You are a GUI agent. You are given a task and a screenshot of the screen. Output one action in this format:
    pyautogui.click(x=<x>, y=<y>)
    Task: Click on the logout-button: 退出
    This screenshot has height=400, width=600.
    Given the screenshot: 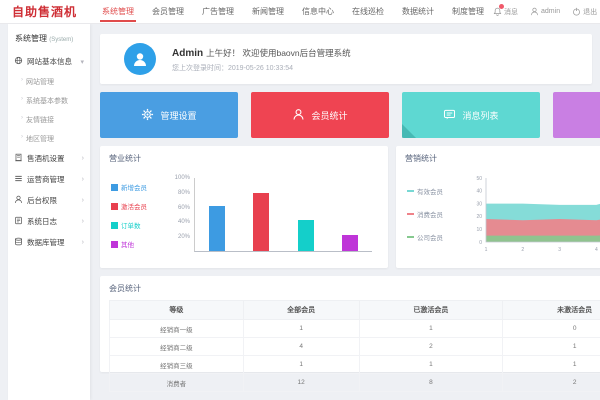 What is the action you would take?
    pyautogui.click(x=584, y=12)
    